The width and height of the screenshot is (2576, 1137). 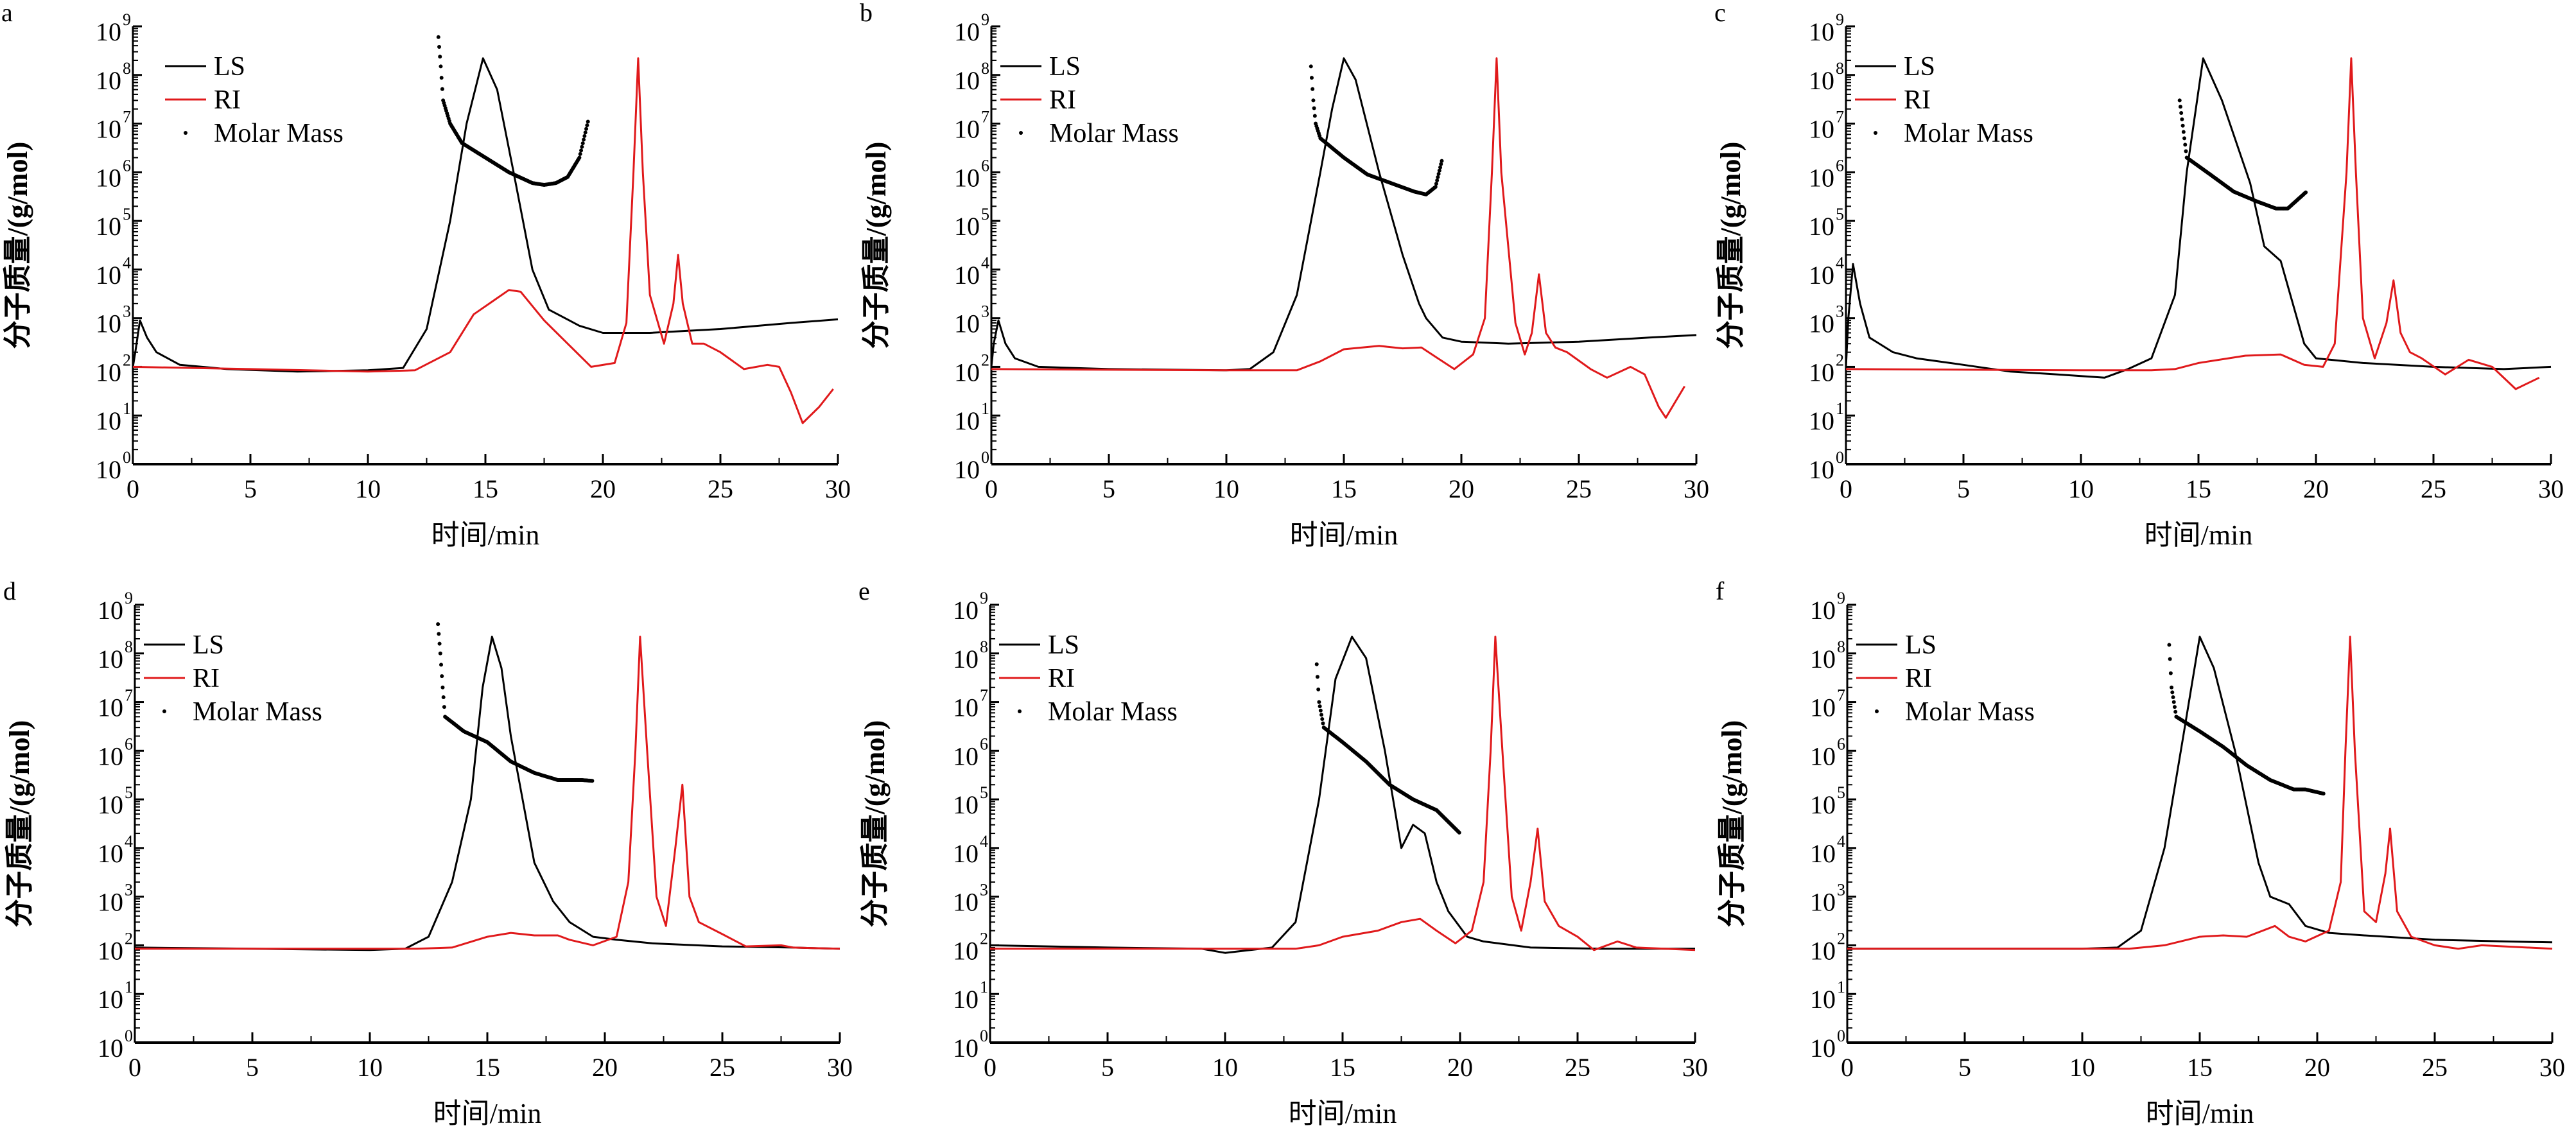 I want to click on y-tick-exponent: 4, so click(x=1841, y=841).